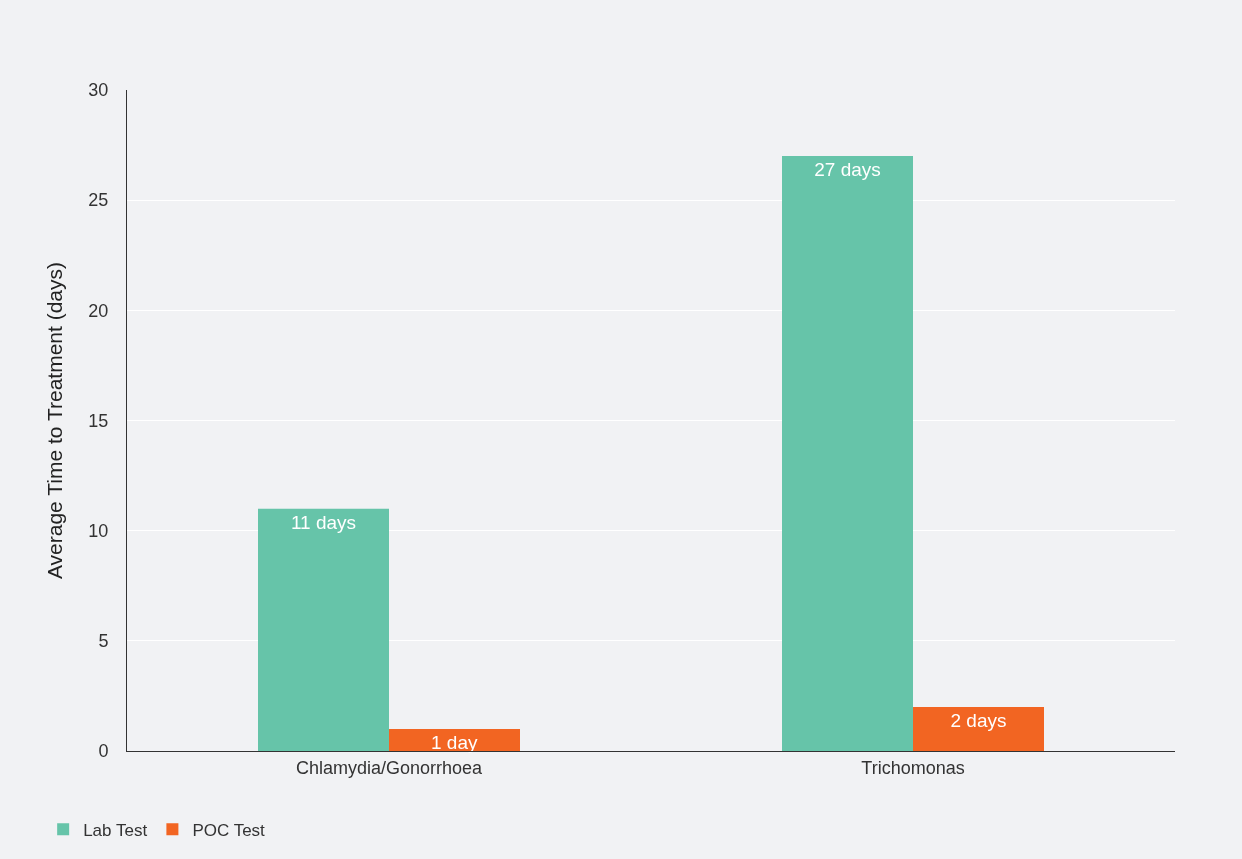 This screenshot has width=1242, height=859. Describe the element at coordinates (98, 530) in the screenshot. I see `y-tick-label: 10` at that location.